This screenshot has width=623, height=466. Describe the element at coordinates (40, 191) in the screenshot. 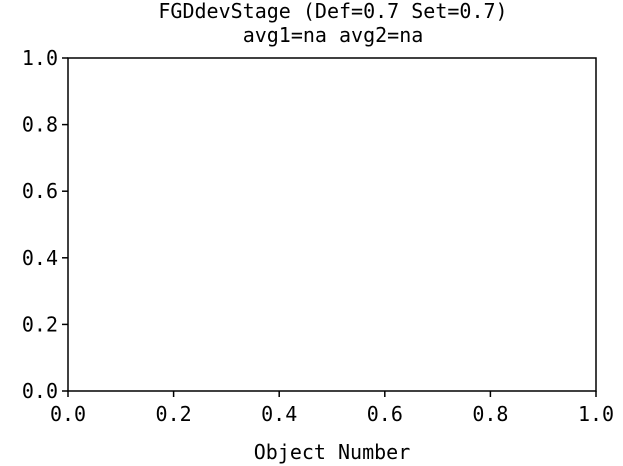

I see `y-tick-label: 0.6` at that location.